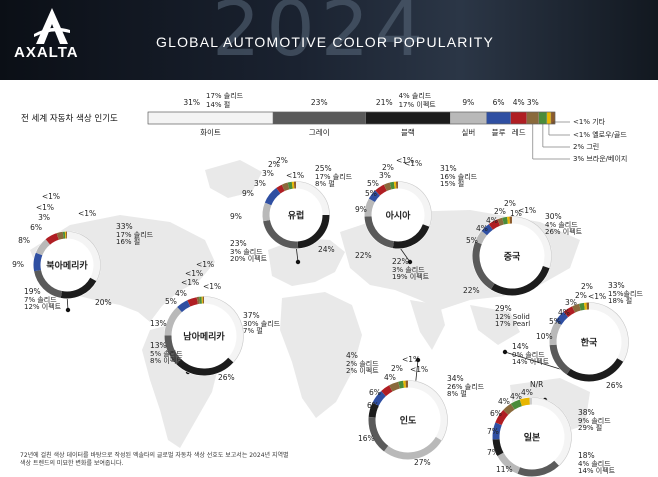 The image size is (658, 477). I want to click on japan-slice-white-edge, so click(551, 431).